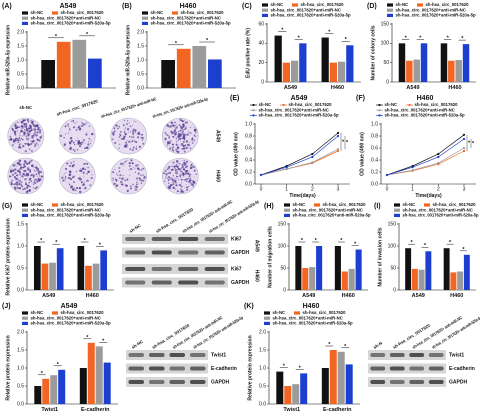  Describe the element at coordinates (140, 88) in the screenshot. I see `y-tick-label: 0.0` at that location.